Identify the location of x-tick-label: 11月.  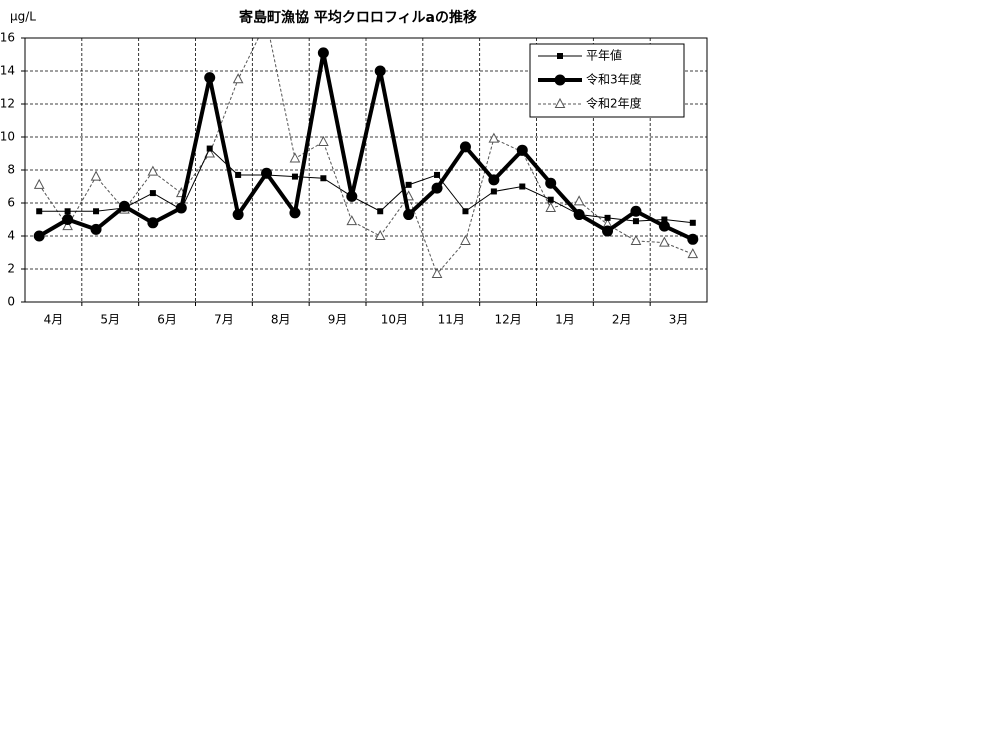
(451, 320).